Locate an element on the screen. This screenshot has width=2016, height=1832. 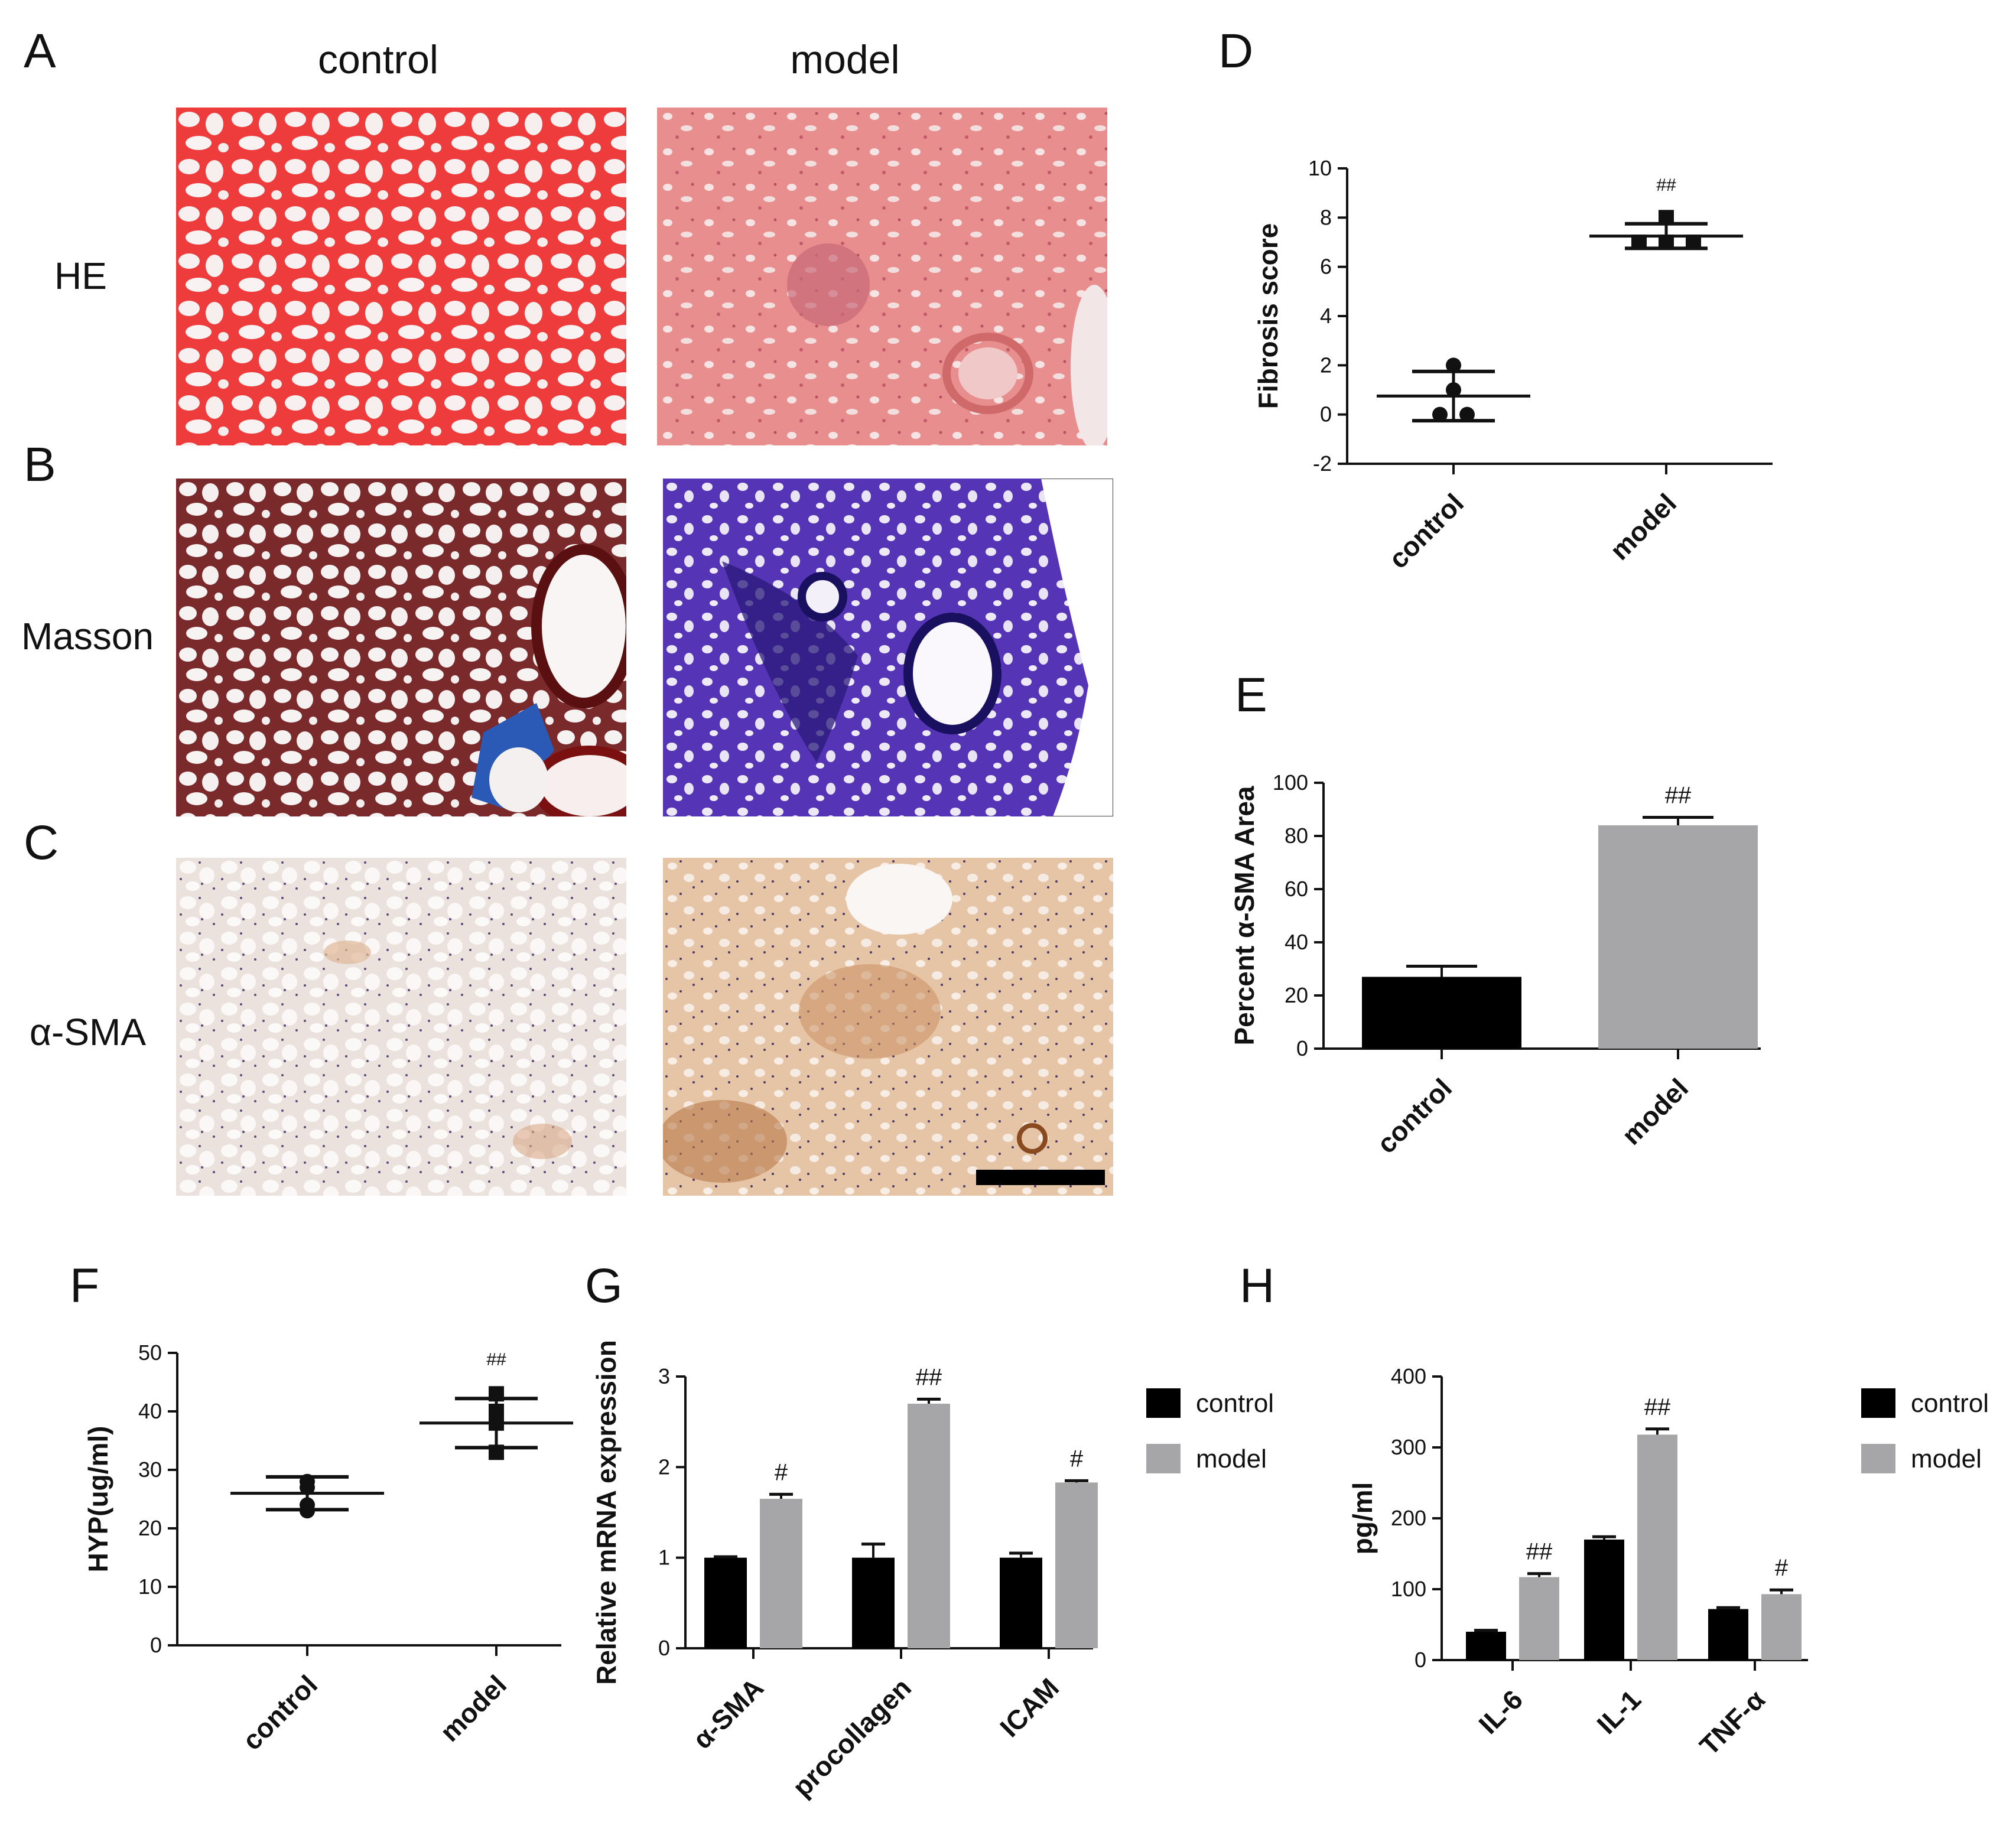
y-tick-label-e-0: 0 is located at coordinates (1302, 1048).